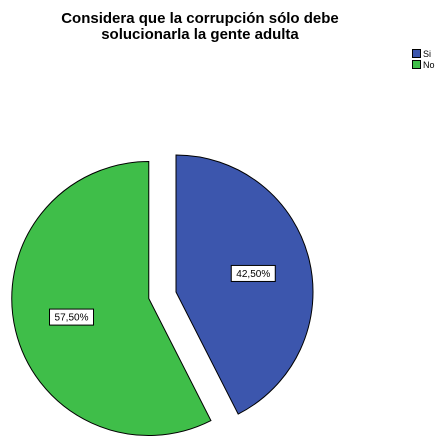  I want to click on data-label-box-no, so click(72, 317).